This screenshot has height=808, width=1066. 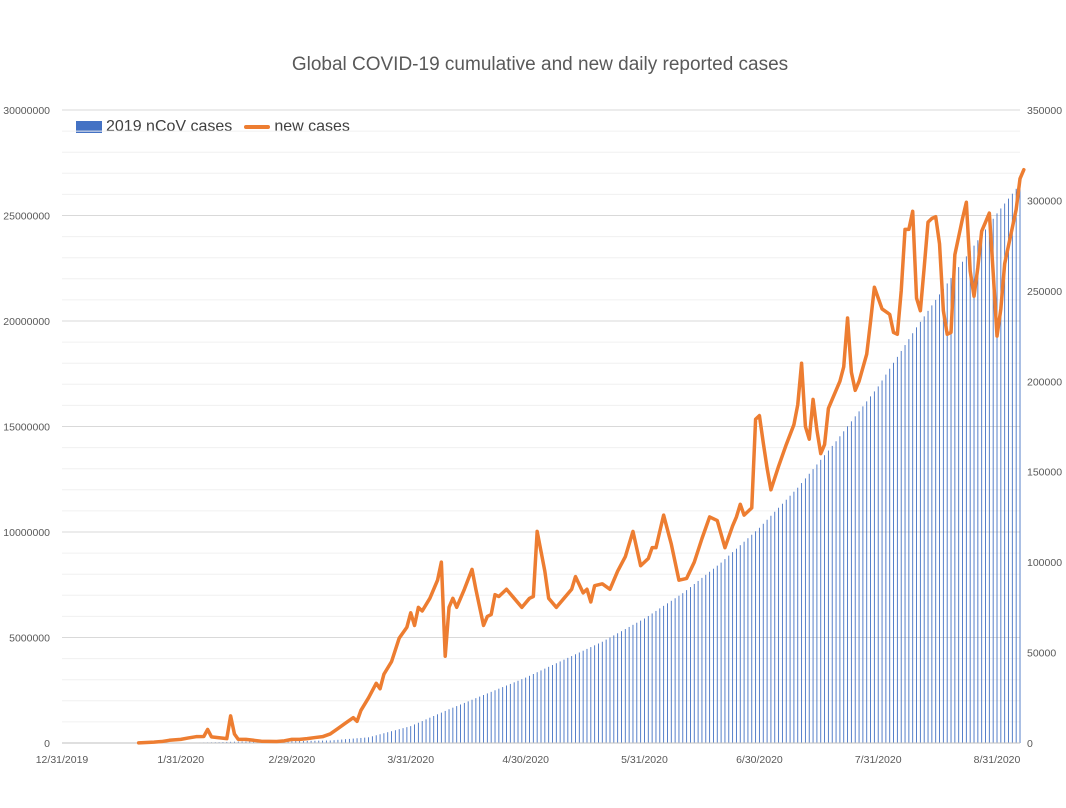 I want to click on x-tick-label: 8/31/2020, so click(x=997, y=760).